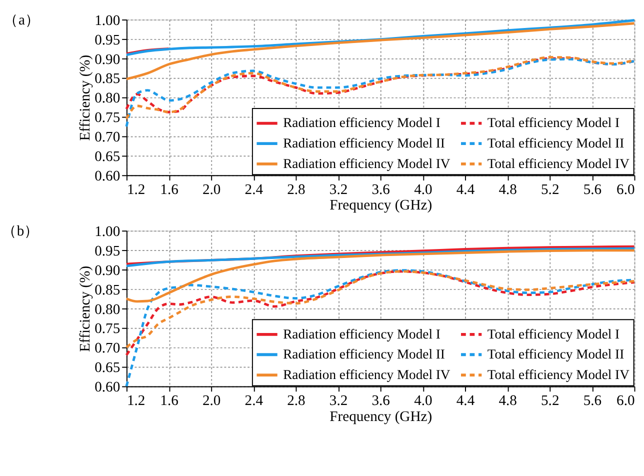  Describe the element at coordinates (21, 231) in the screenshot. I see `chart-title: （b）` at that location.